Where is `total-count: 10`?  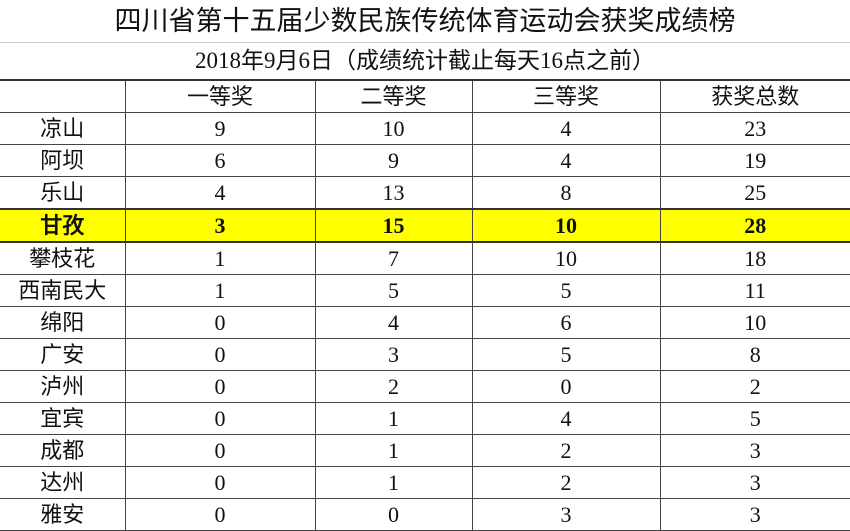 total-count: 10 is located at coordinates (754, 322).